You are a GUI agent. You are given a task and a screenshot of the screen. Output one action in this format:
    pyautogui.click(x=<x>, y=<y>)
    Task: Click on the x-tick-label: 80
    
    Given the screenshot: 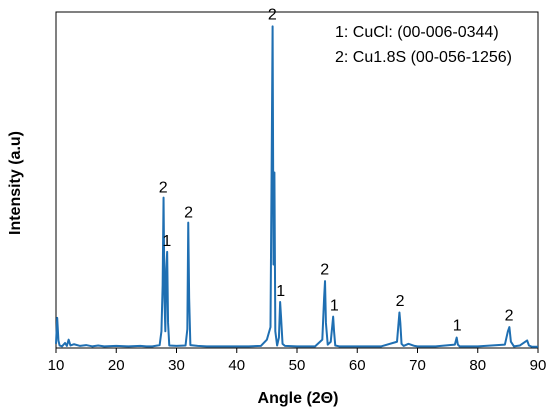 What is the action you would take?
    pyautogui.click(x=477, y=365)
    